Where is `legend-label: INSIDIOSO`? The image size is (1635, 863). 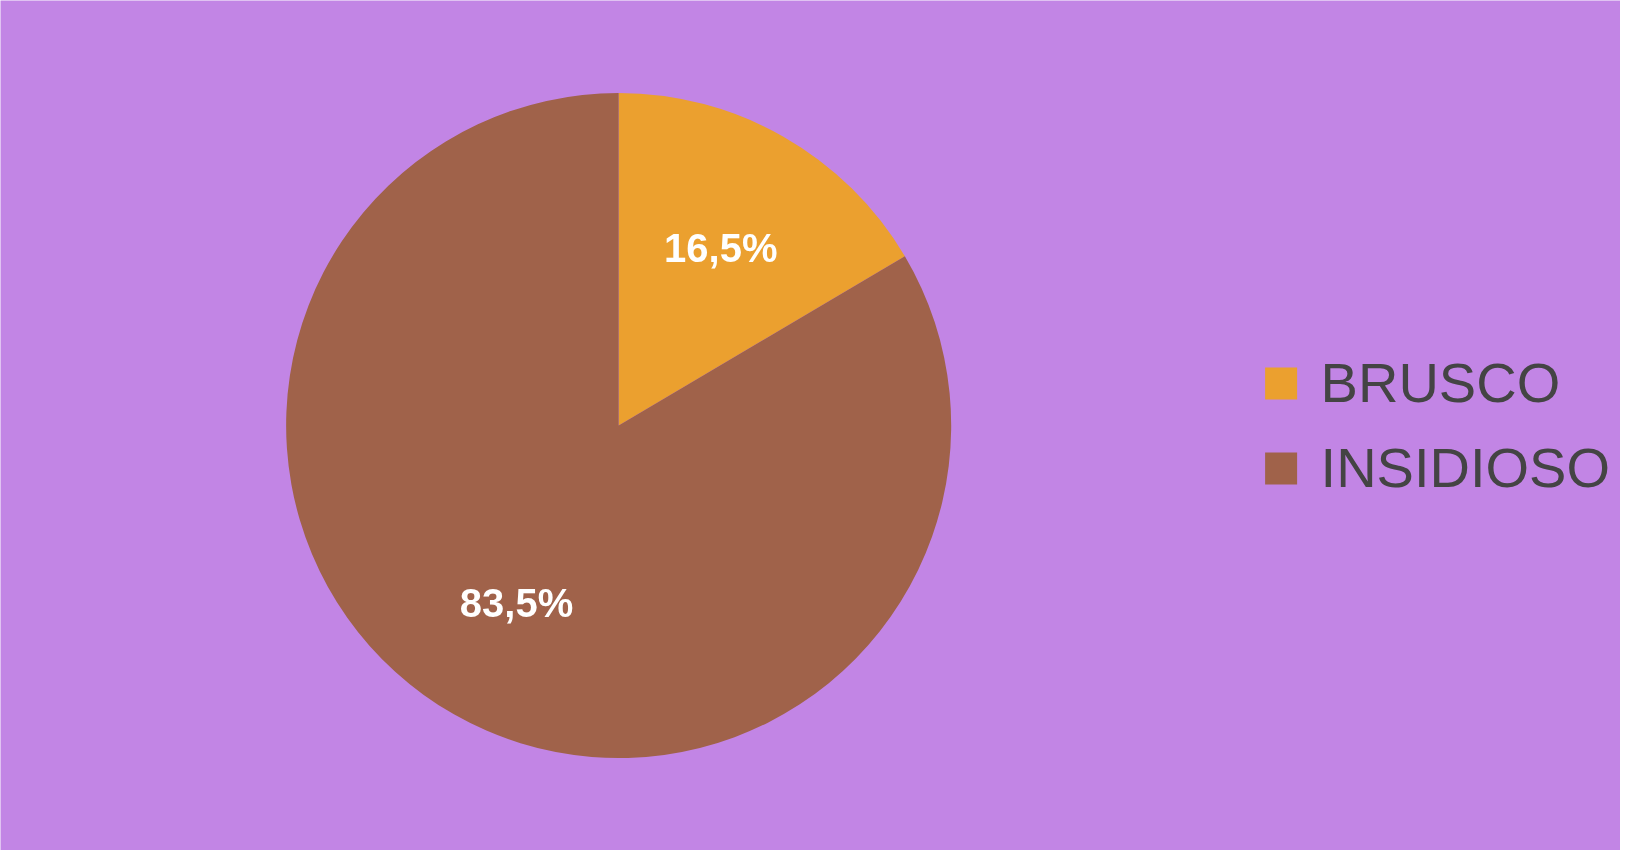
legend-label: INSIDIOSO is located at coordinates (1465, 467).